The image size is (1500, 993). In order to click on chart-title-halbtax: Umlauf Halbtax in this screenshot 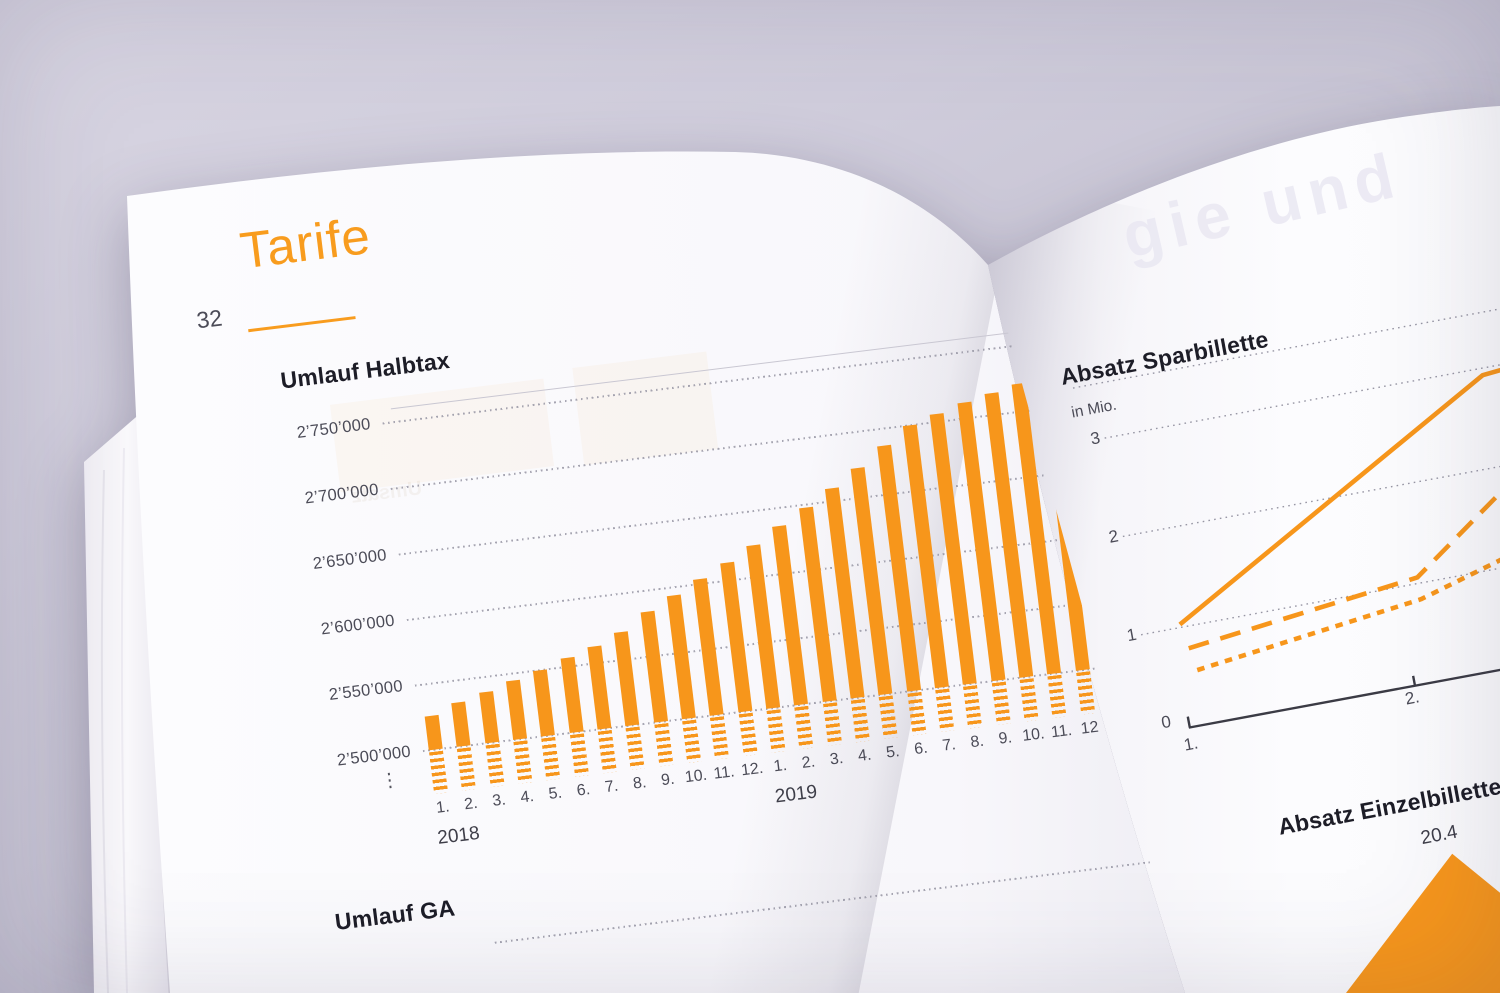, I will do `click(365, 370)`.